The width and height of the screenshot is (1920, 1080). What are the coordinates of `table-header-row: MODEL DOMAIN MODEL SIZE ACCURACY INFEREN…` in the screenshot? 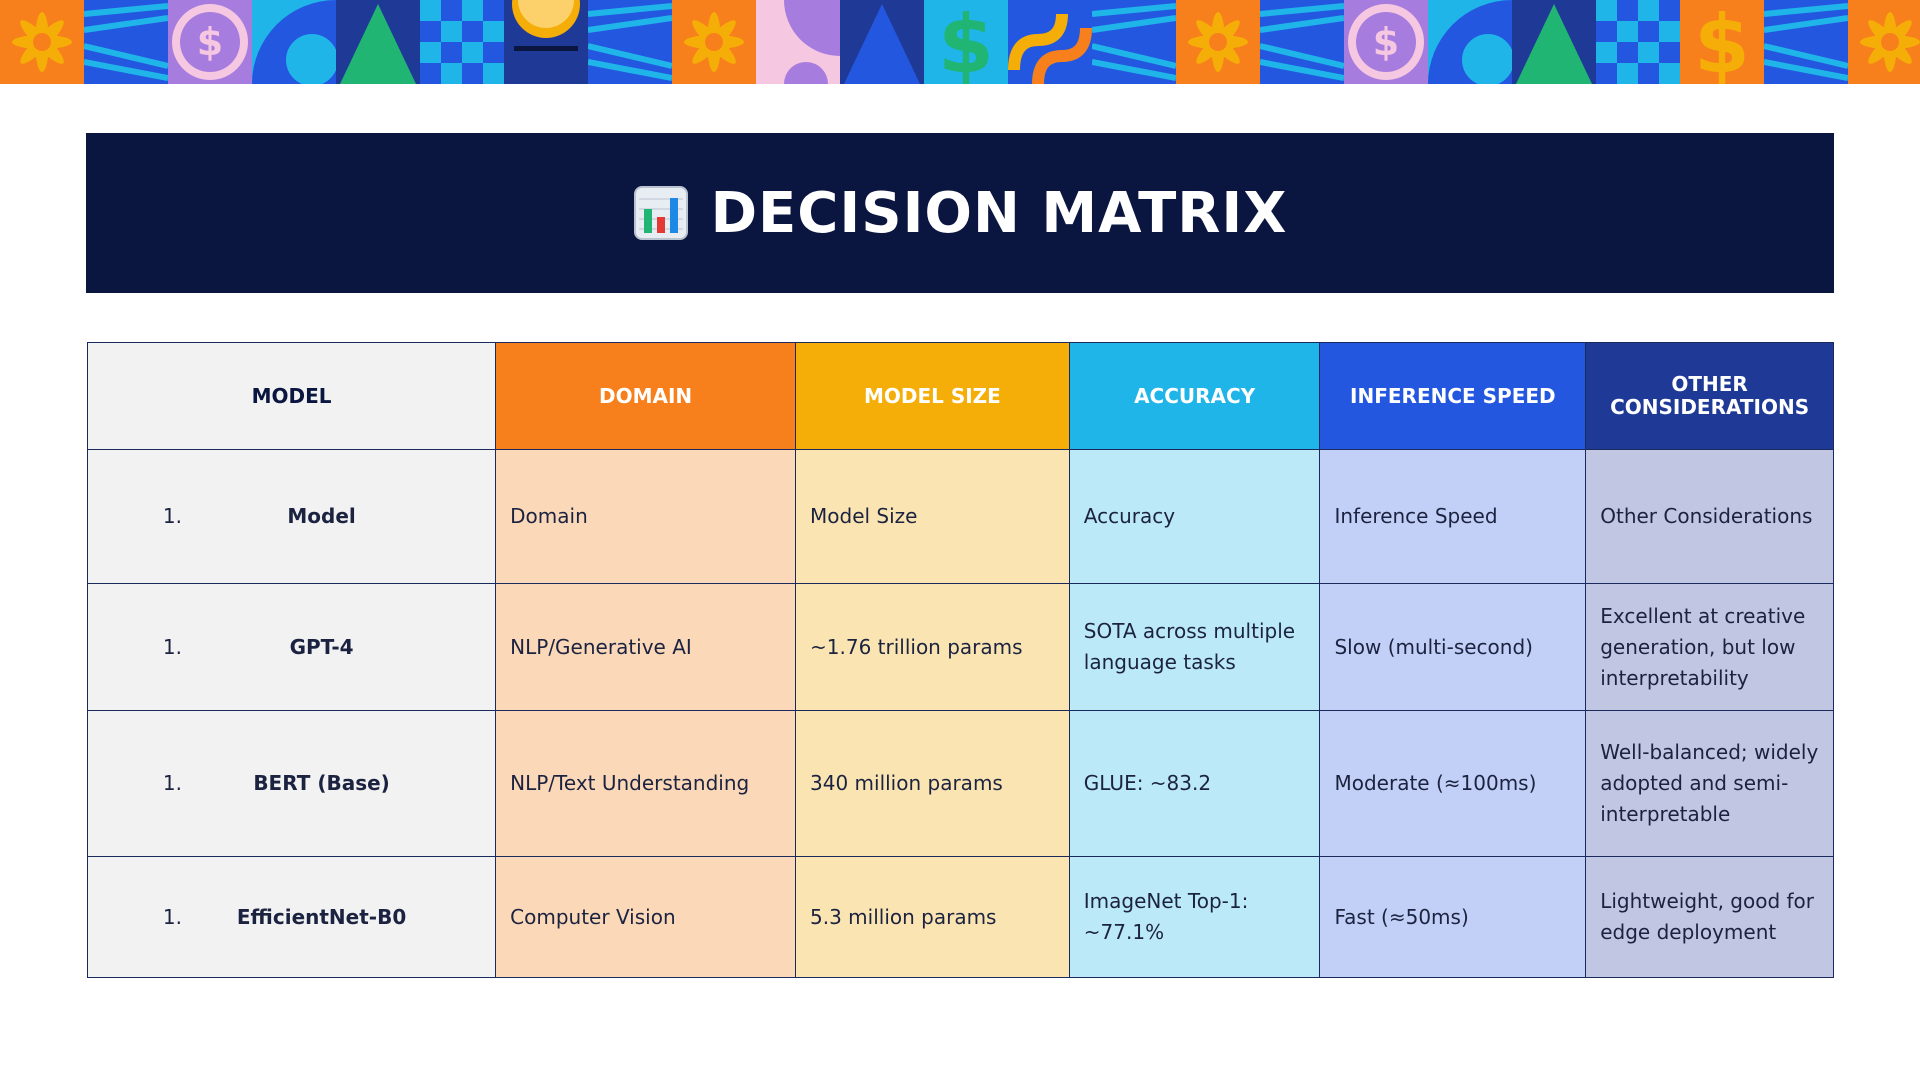 It's located at (960, 396).